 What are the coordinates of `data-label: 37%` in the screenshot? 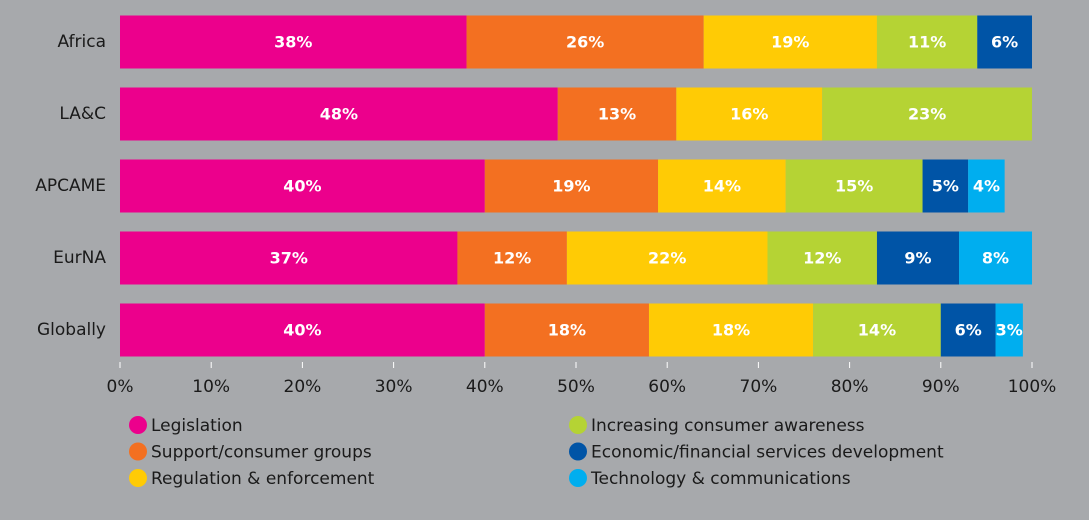 It's located at (289, 258).